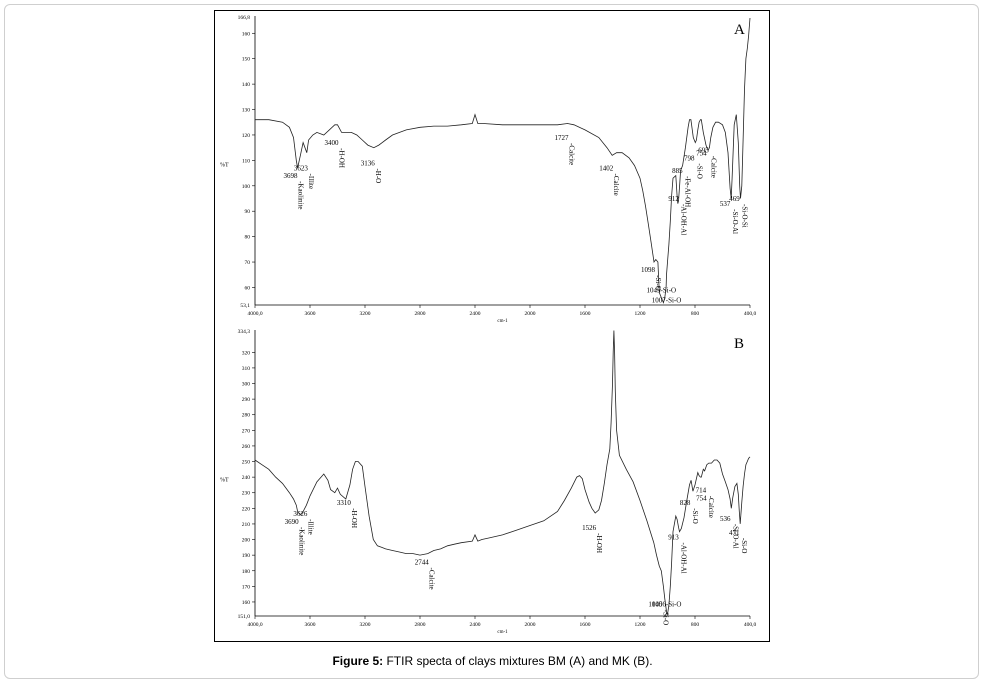  What do you see at coordinates (246, 136) in the screenshot?
I see `panel-a-y-tick-label: 120` at bounding box center [246, 136].